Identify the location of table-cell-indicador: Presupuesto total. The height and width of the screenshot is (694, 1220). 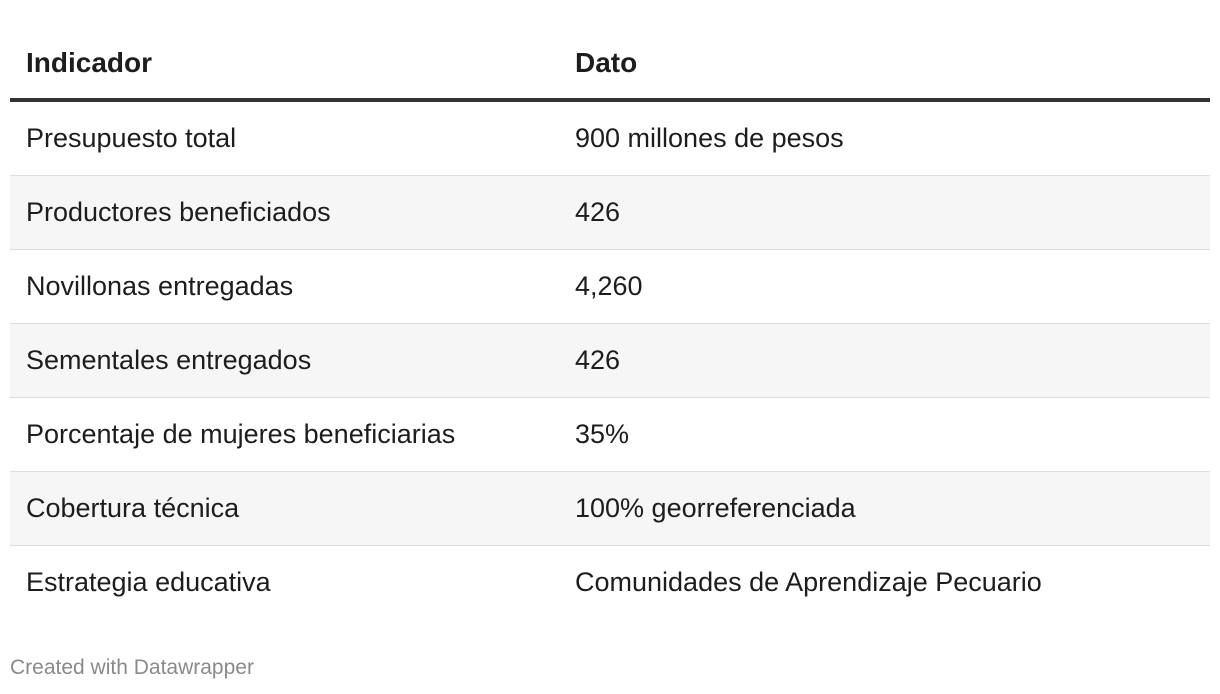
(284, 138).